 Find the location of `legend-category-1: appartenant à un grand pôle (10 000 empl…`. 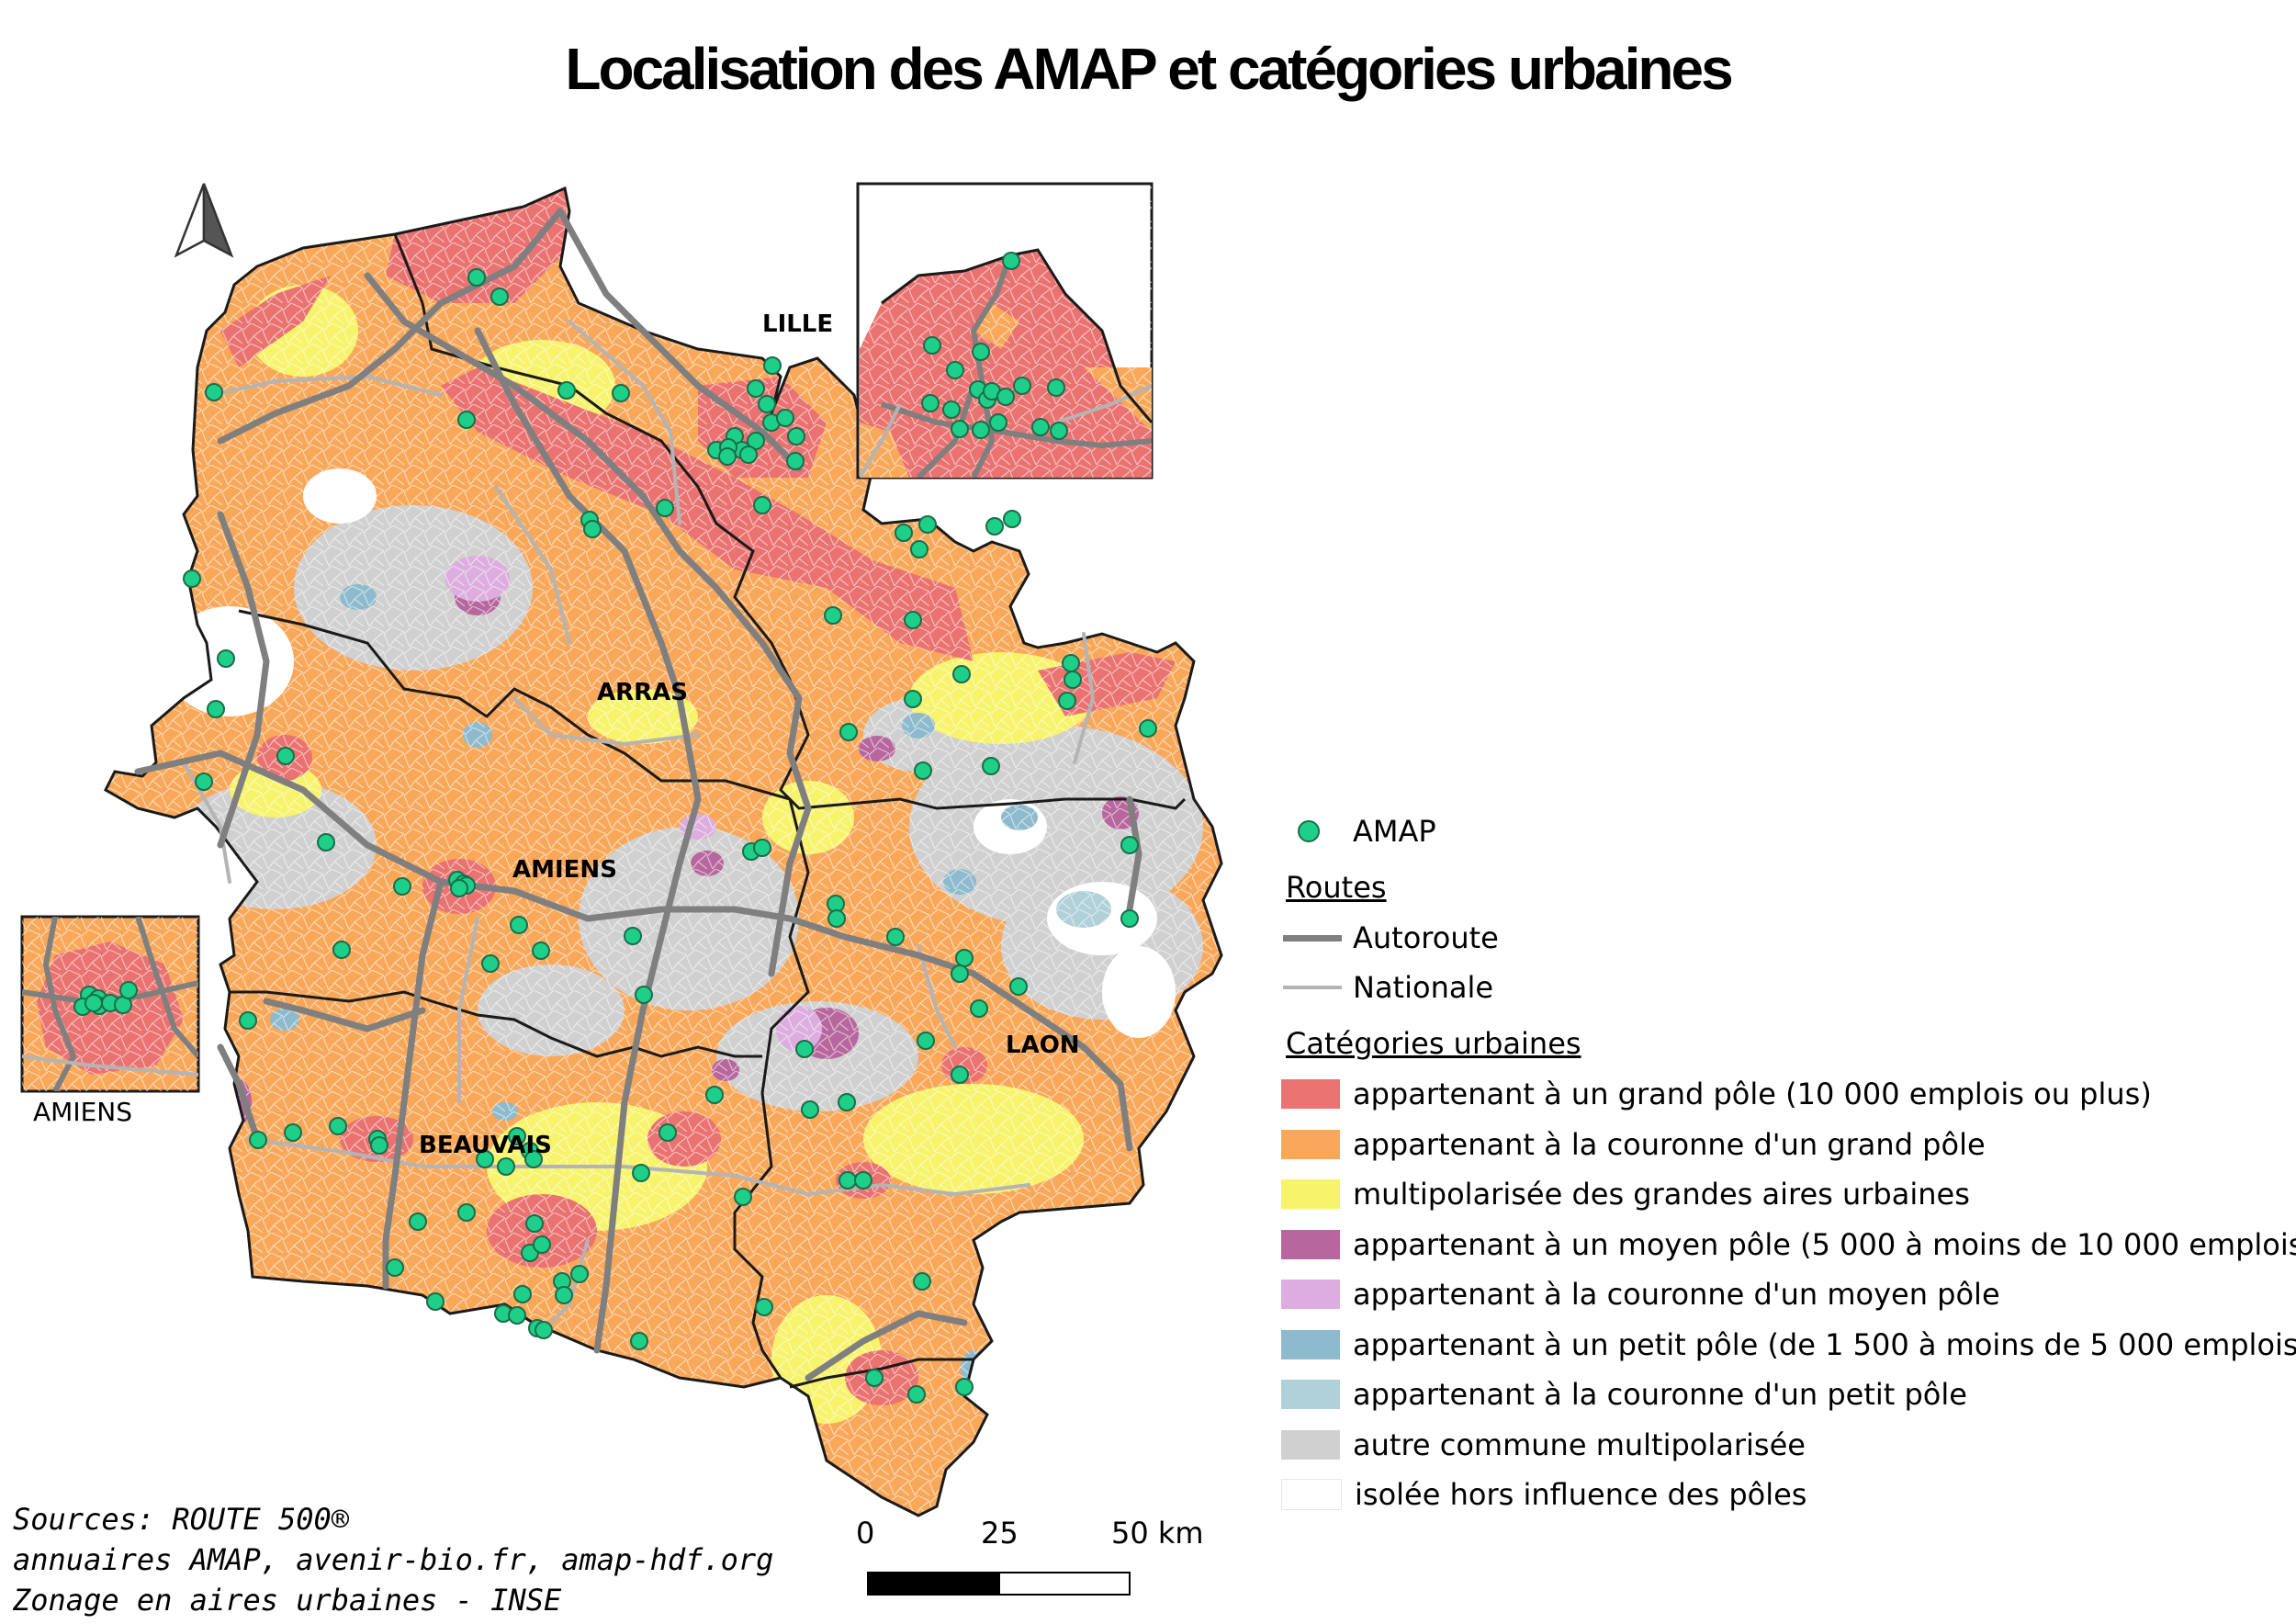

legend-category-1: appartenant à un grand pôle (10 000 empl… is located at coordinates (1717, 1094).